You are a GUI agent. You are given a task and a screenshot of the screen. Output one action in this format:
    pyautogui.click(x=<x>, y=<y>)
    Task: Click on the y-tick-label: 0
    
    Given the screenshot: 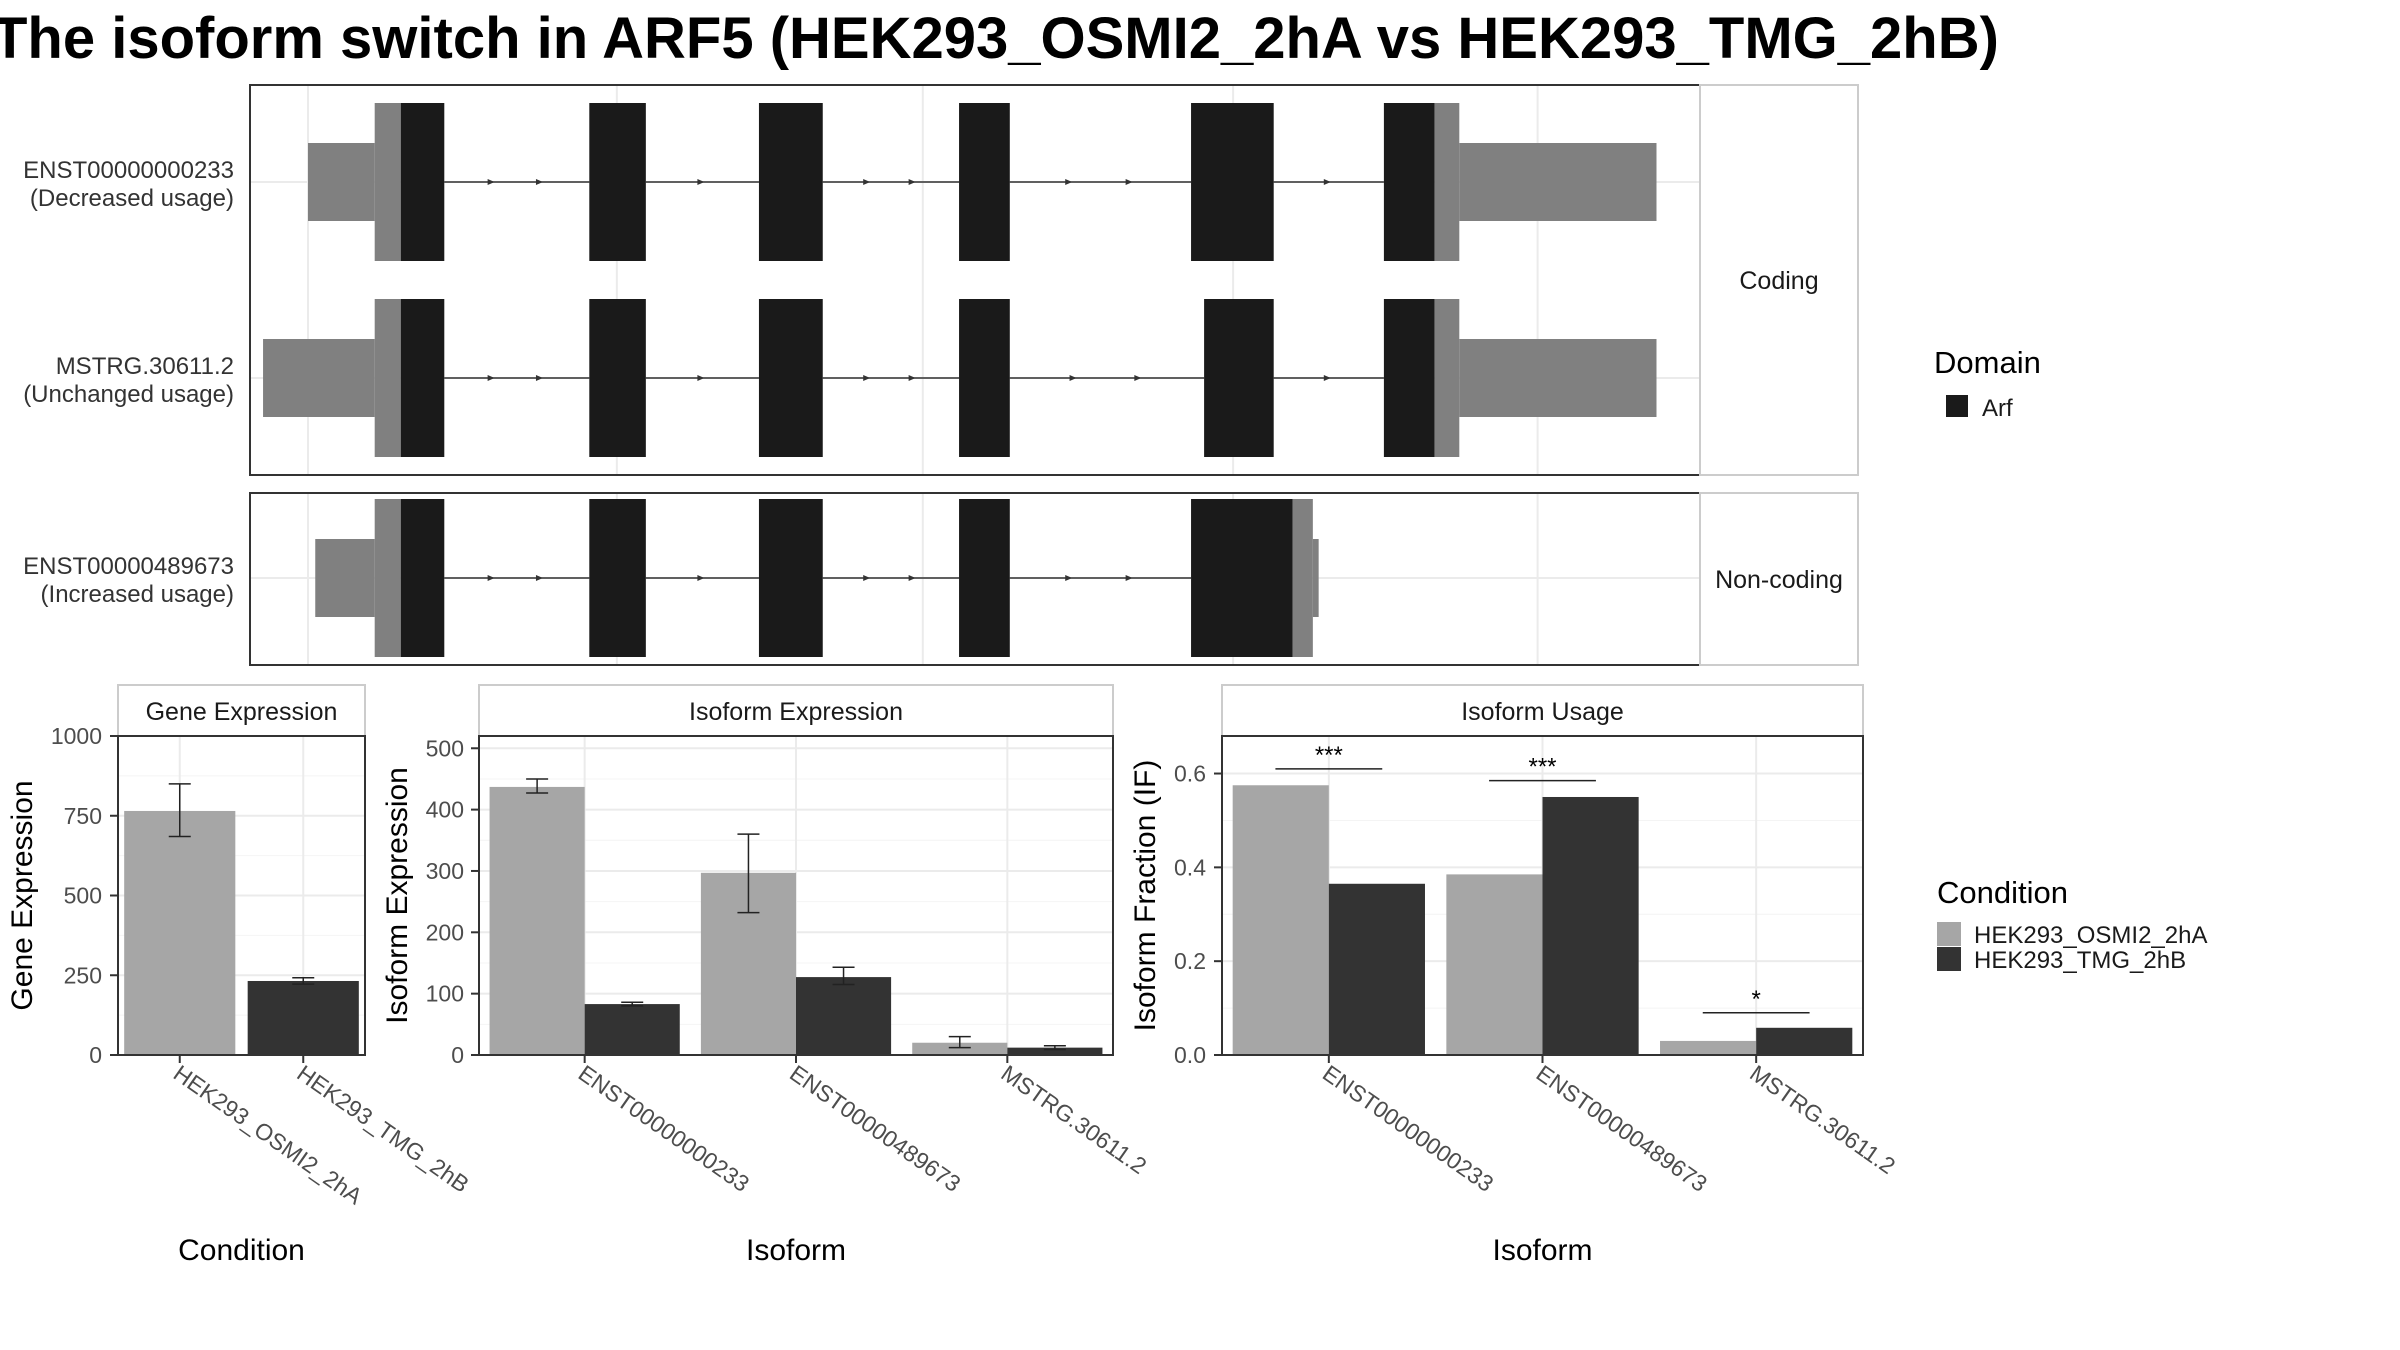 What is the action you would take?
    pyautogui.click(x=457, y=1055)
    